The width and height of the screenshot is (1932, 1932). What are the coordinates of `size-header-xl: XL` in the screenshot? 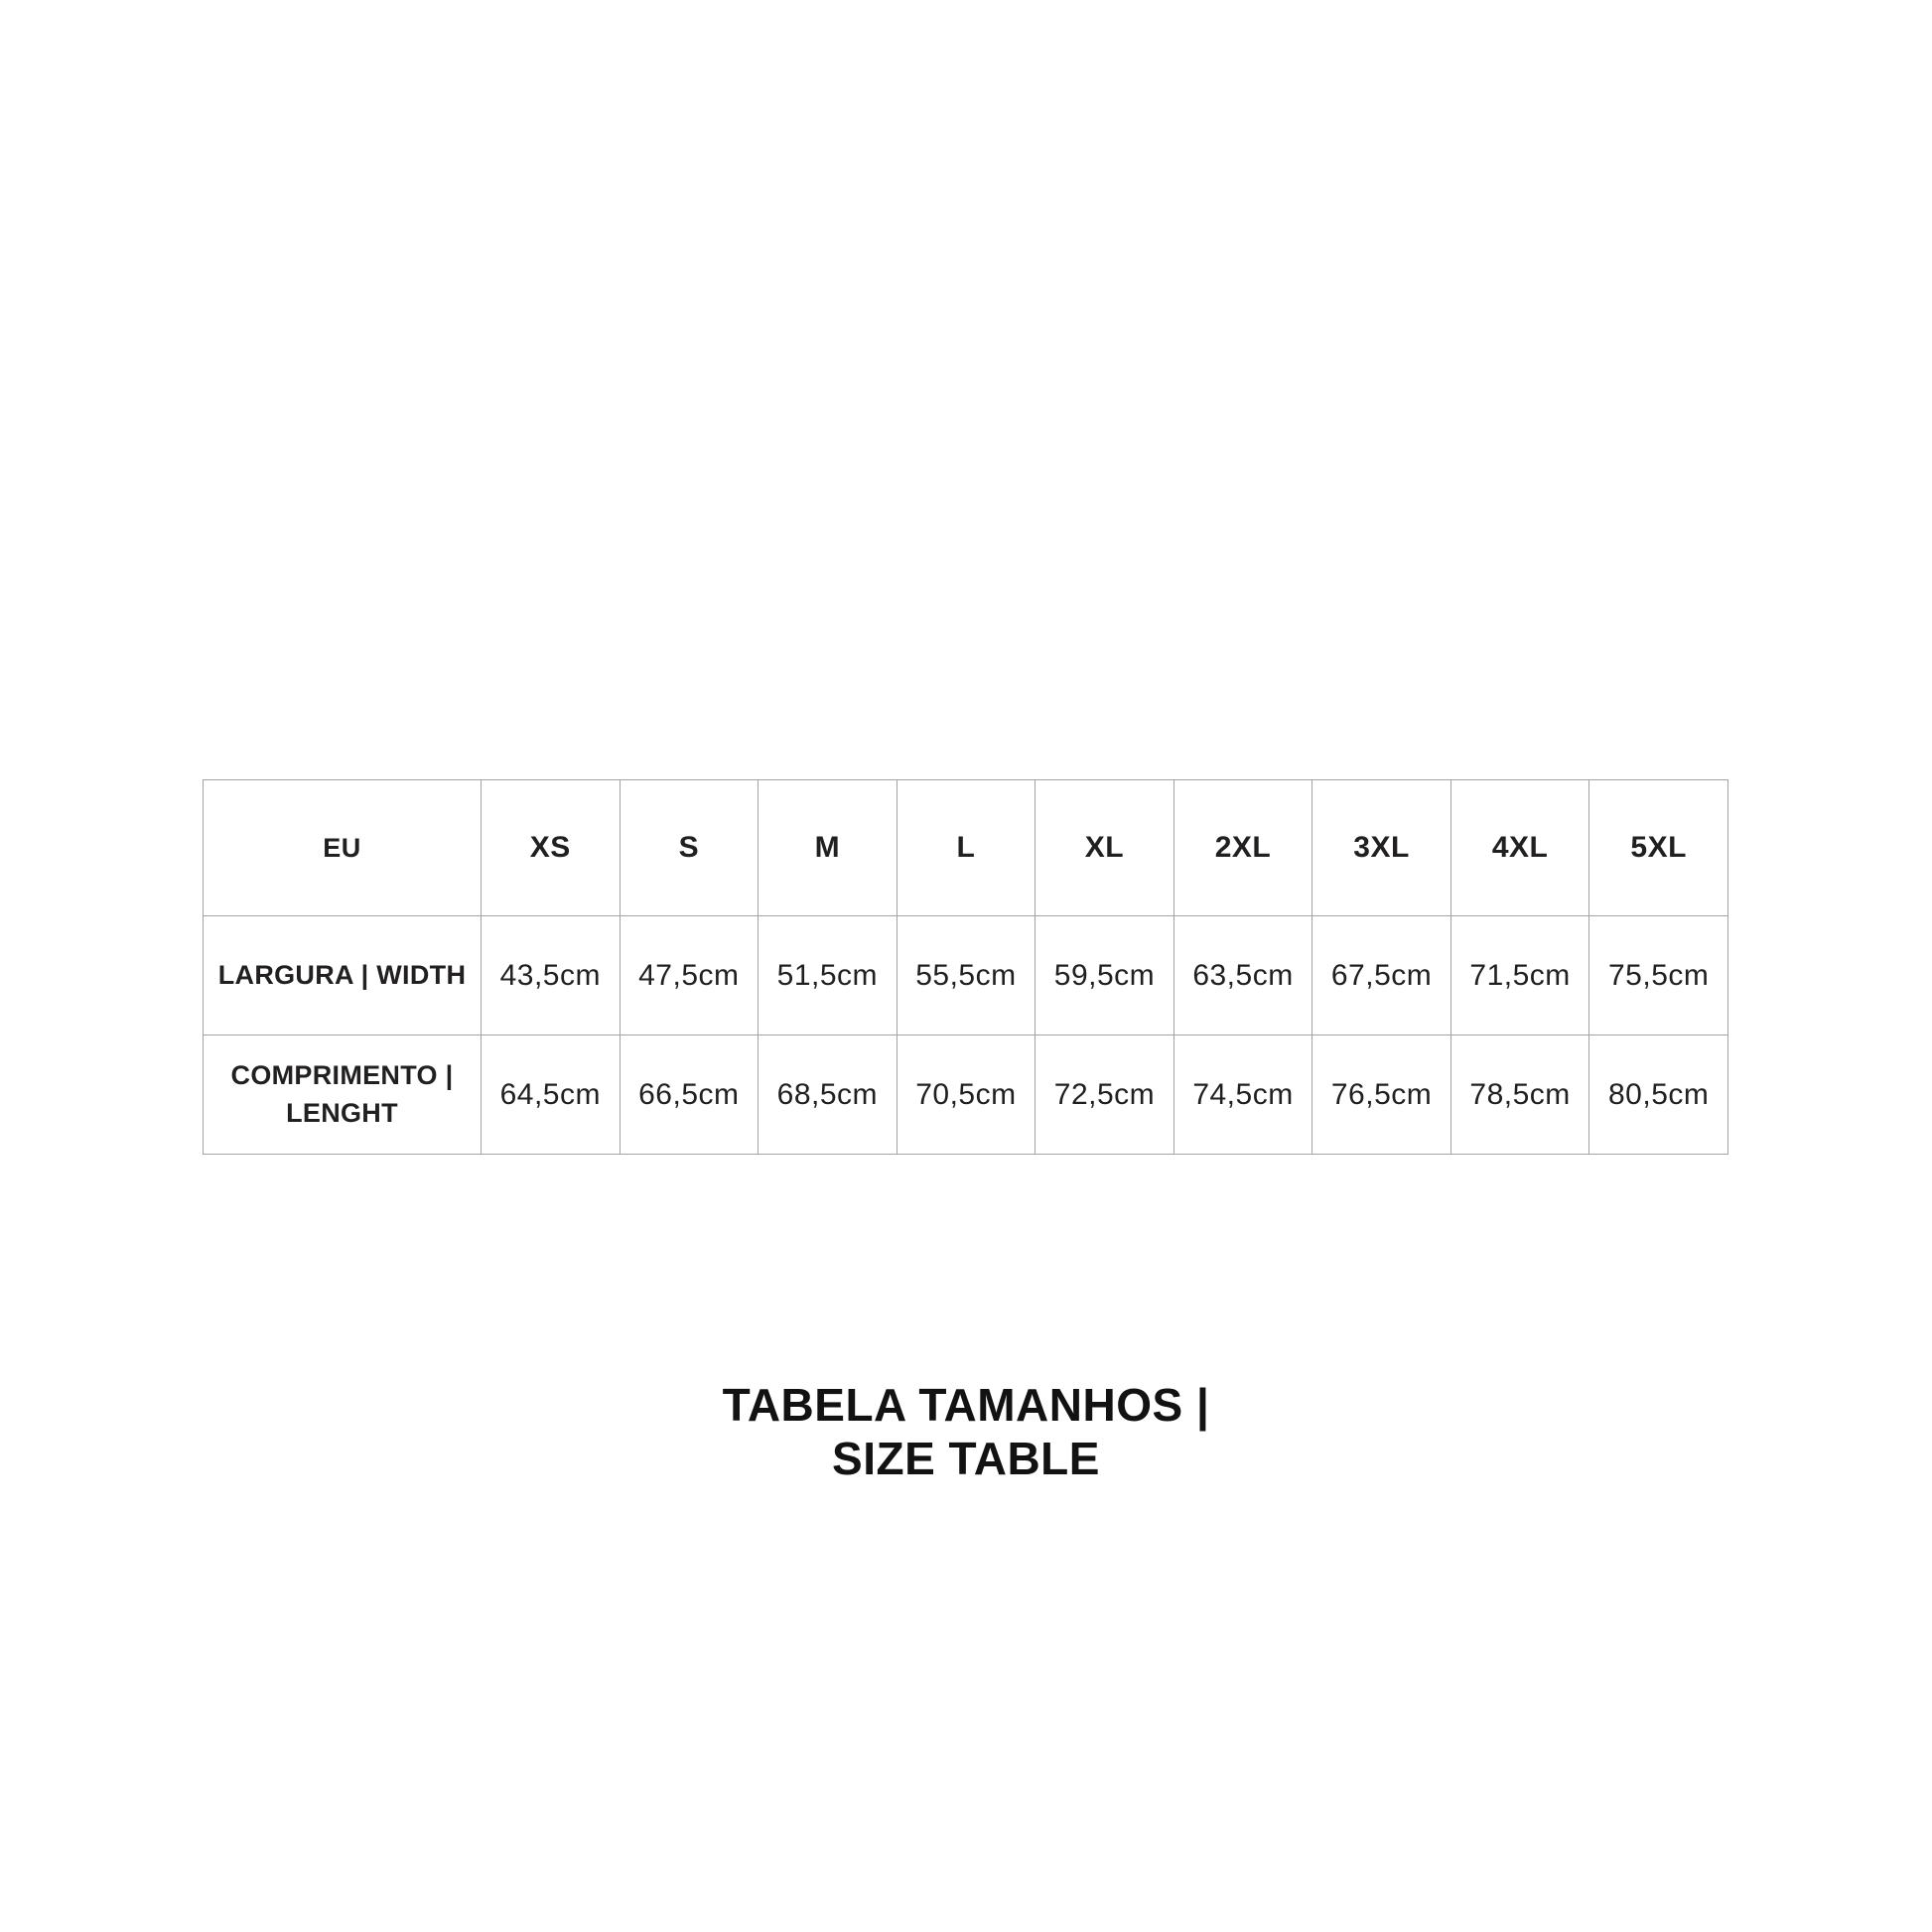 It's located at (1104, 848).